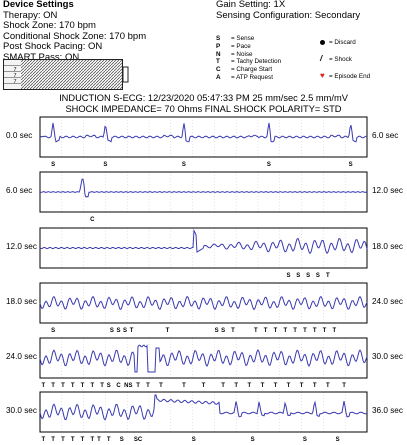 The image size is (407, 445). I want to click on ecg-trace-svg: T T T T T T T S C NS T T T T T T T T T T T T T T T, so click(203, 363).